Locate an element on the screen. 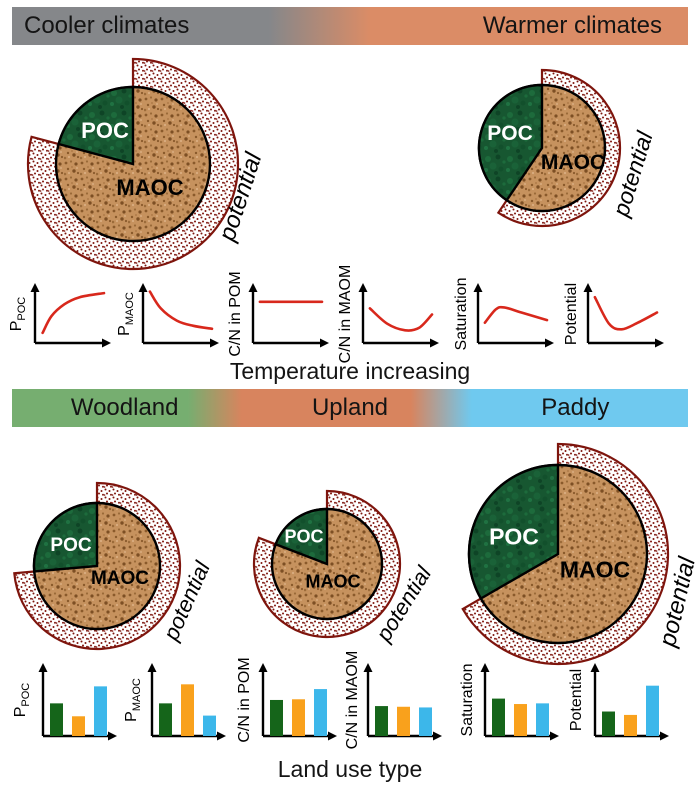 This screenshot has height=796, width=700. line-graph-potential-axes is located at coordinates (623, 315).